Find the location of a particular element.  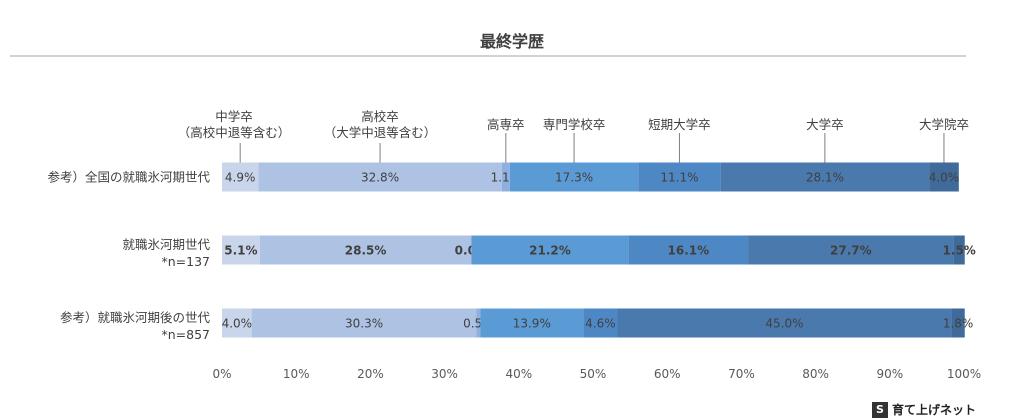

legend-label: 高専卒 is located at coordinates (506, 124).